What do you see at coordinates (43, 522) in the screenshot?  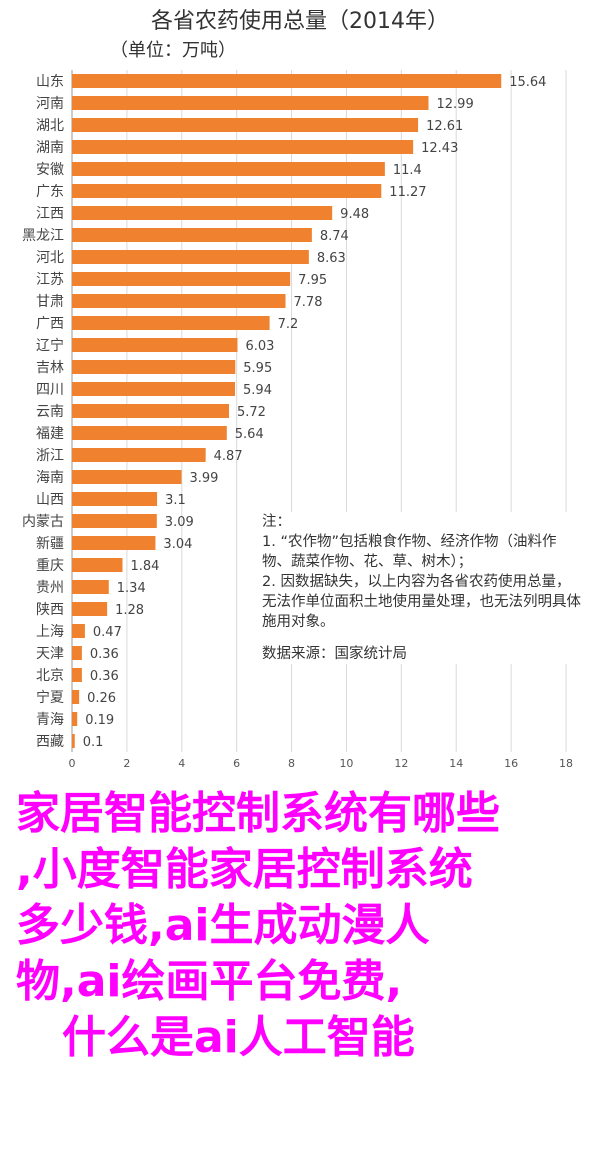 I see `category-label: 内蒙古` at bounding box center [43, 522].